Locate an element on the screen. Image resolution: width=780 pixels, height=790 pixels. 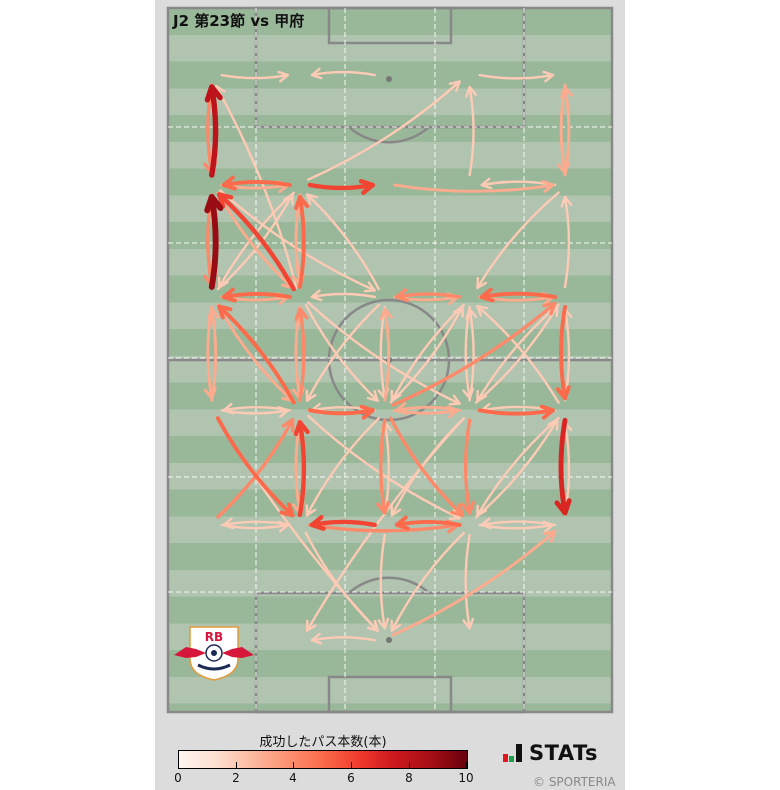
pass-arrow-M2e-L5 is located at coordinates (257, 523).